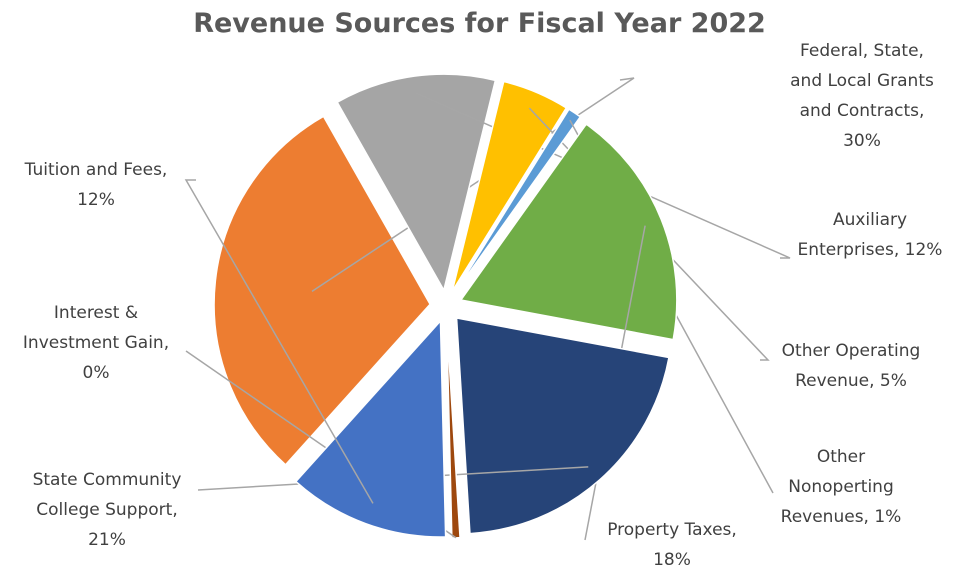 The width and height of the screenshot is (959, 571). I want to click on chart-title: Revenue Sources for Fiscal Year 2022, so click(479, 23).